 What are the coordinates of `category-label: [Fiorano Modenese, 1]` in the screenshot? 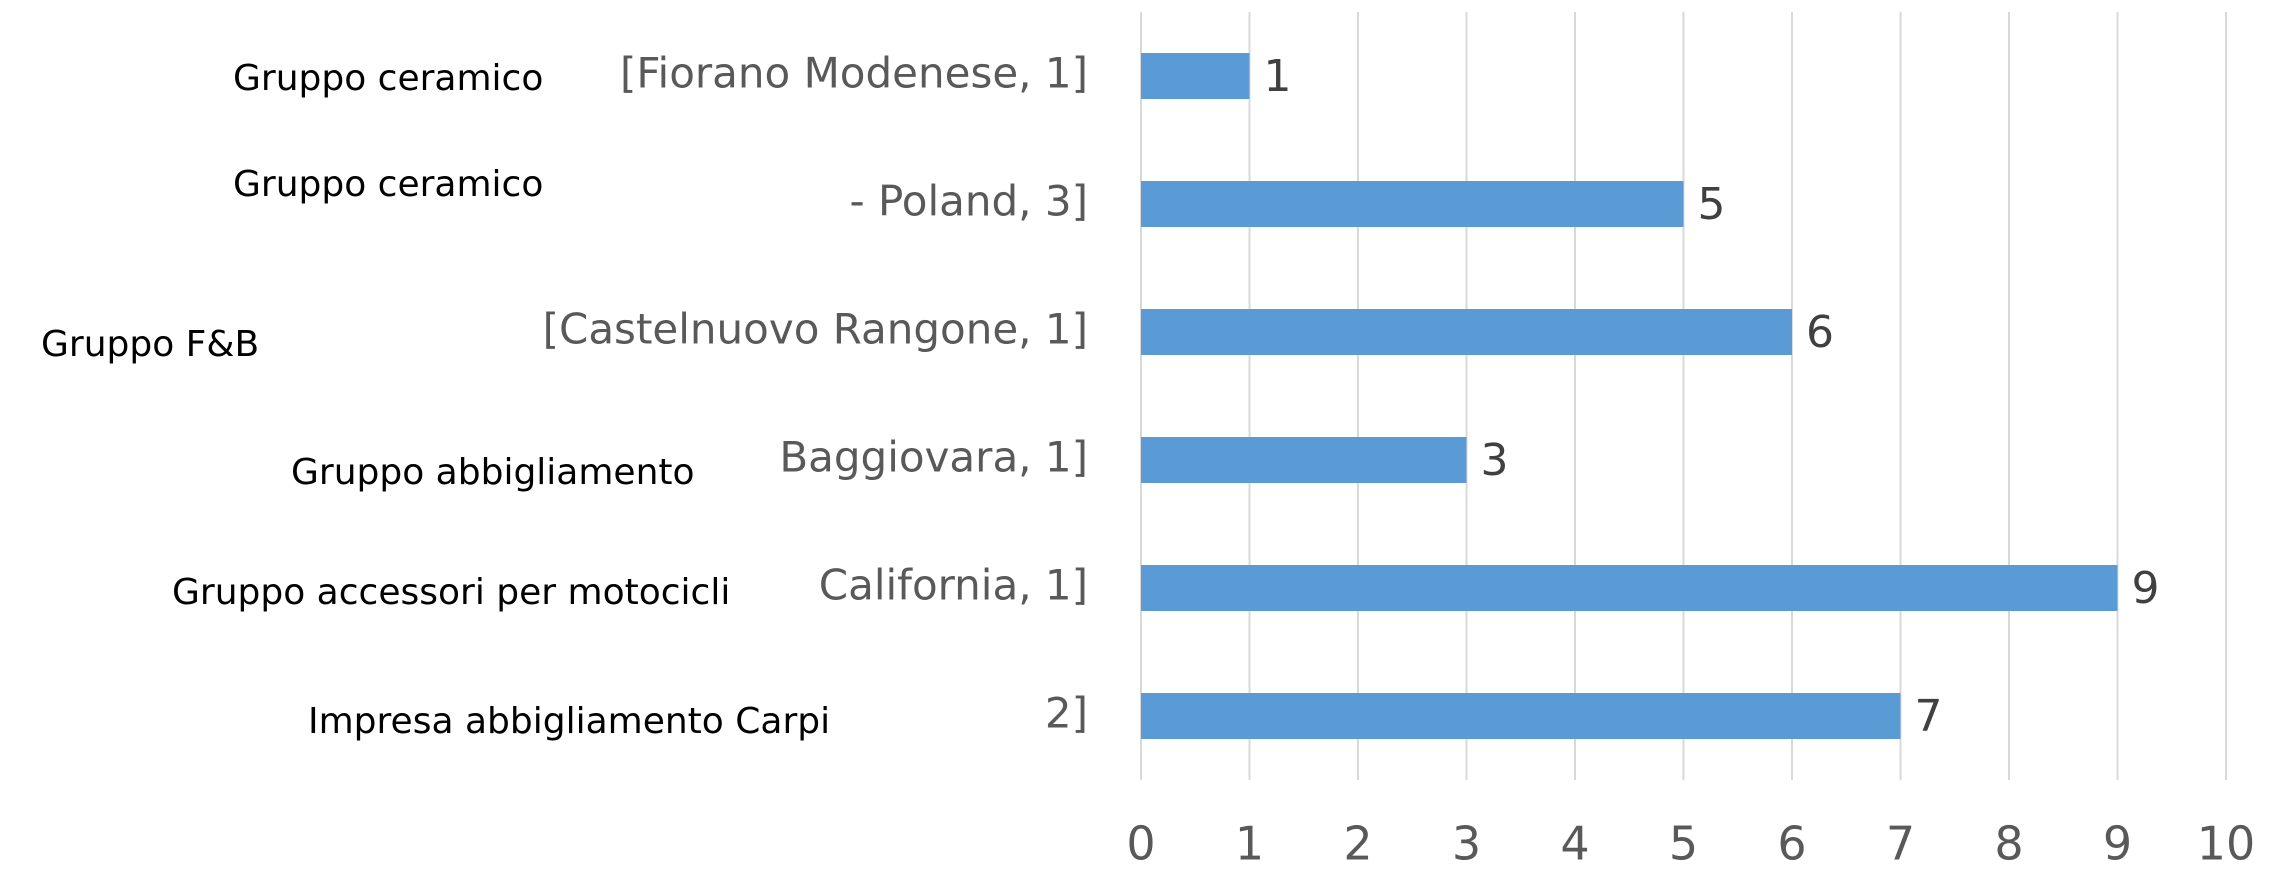 It's located at (854, 73).